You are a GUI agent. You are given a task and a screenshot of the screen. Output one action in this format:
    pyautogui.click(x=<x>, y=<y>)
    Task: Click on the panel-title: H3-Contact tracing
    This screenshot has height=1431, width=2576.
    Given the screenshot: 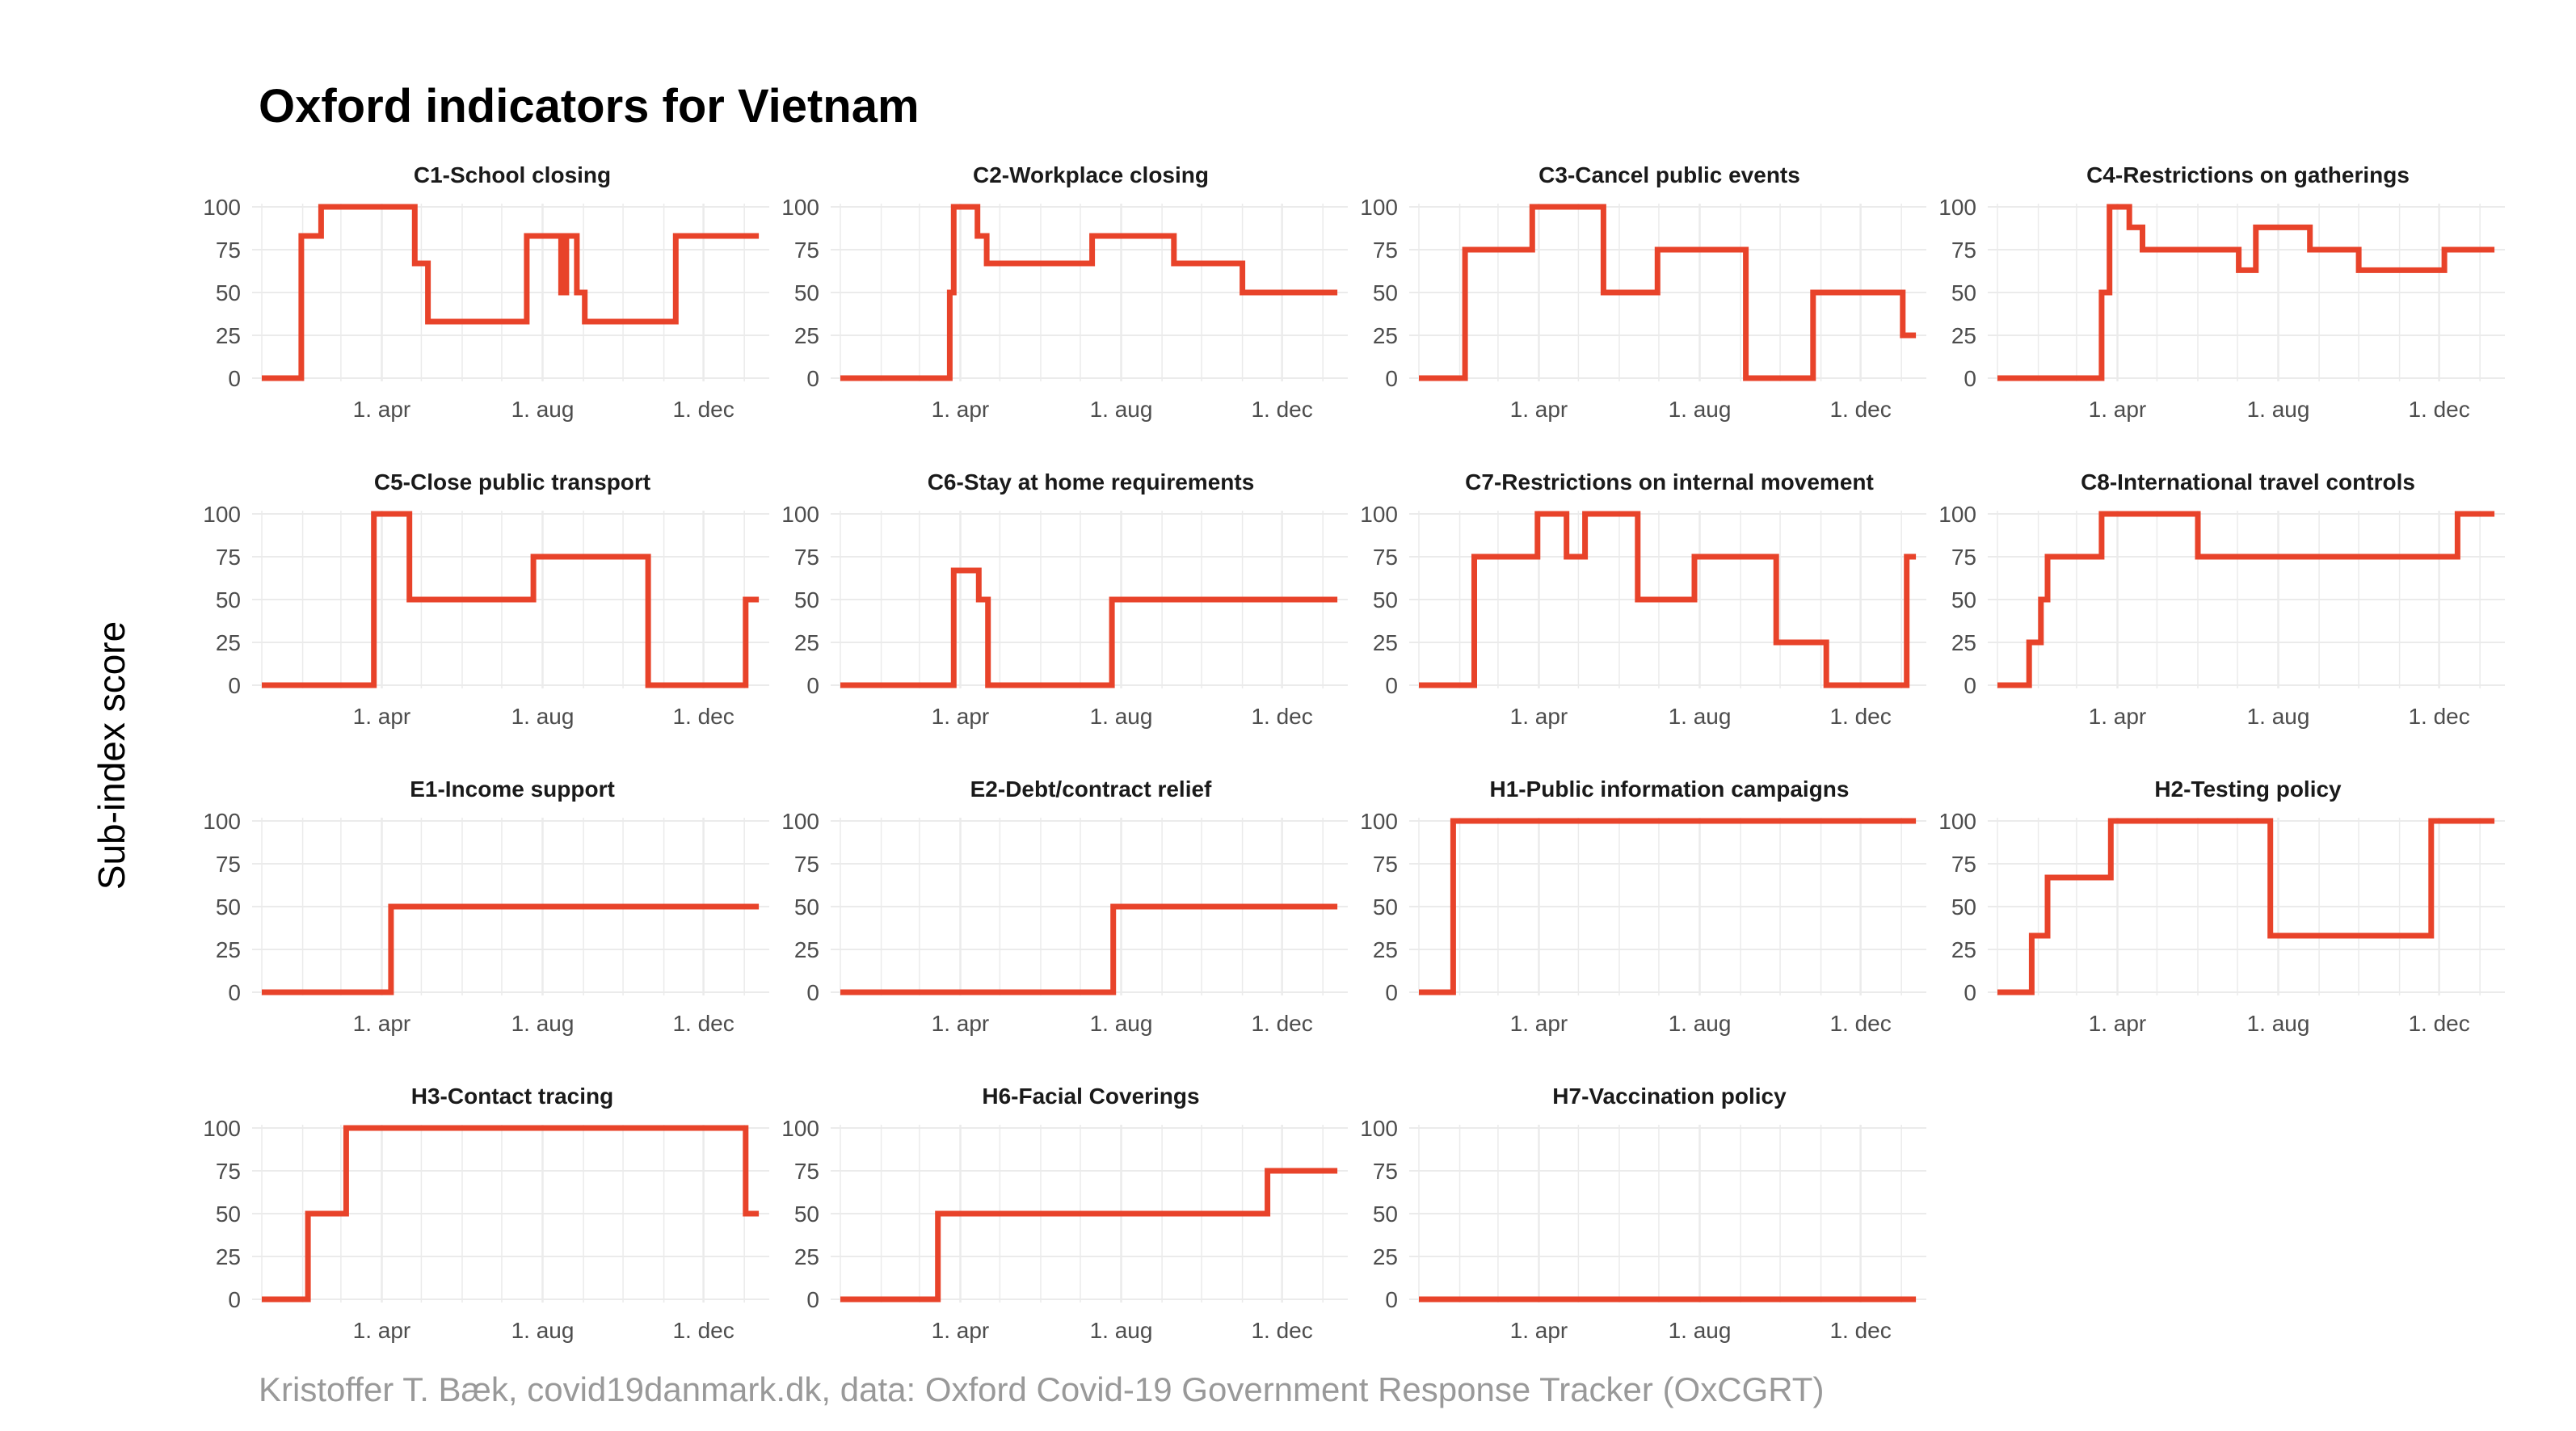 What is the action you would take?
    pyautogui.click(x=512, y=1096)
    